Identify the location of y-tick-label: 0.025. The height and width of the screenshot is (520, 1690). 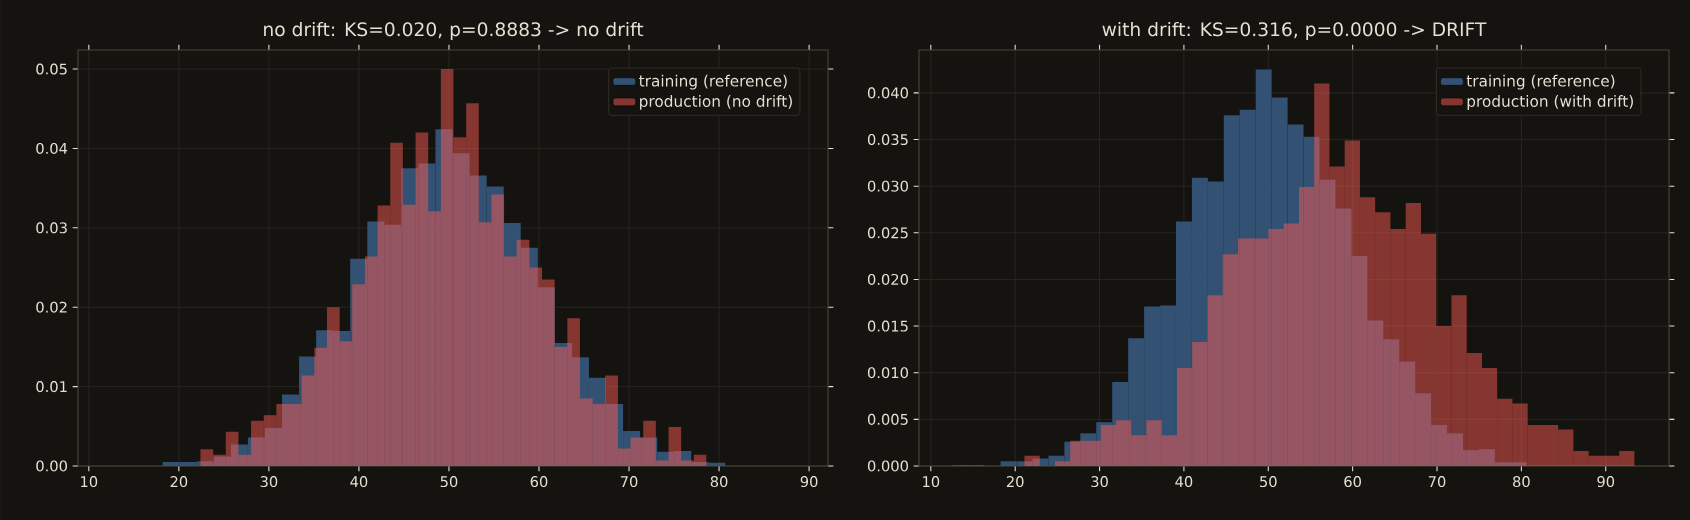
(887, 233).